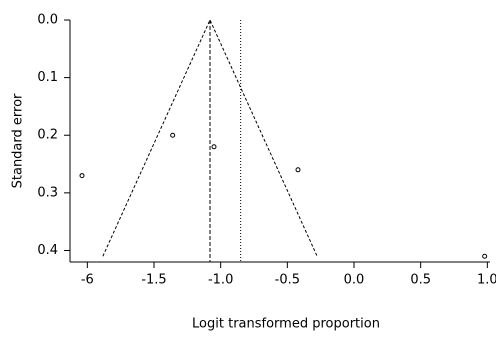 The width and height of the screenshot is (496, 342). I want to click on x-tick-label: -1.0, so click(220, 280).